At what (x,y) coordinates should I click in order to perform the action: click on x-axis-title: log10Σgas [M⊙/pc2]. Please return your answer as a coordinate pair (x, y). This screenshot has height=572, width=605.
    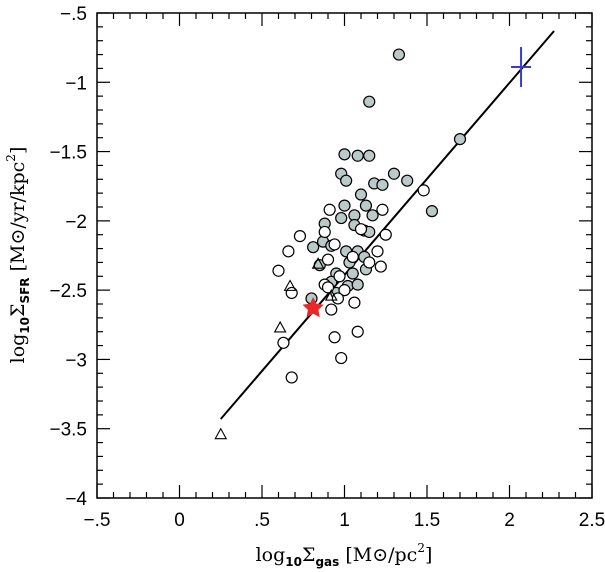
    Looking at the image, I should click on (344, 555).